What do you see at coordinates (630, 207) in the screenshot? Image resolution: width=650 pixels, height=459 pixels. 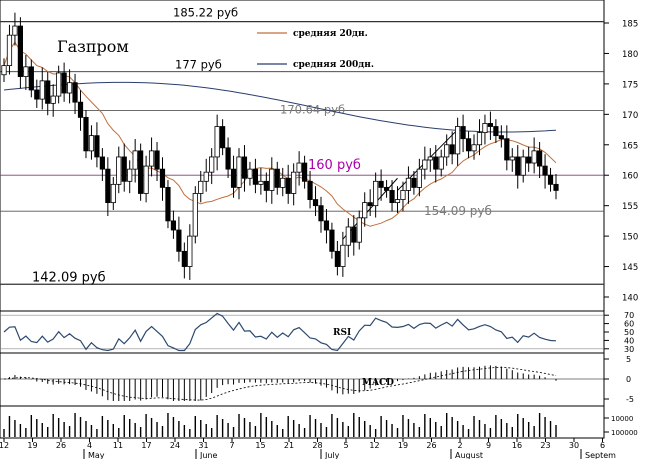 I see `price-tick-label: 155` at bounding box center [630, 207].